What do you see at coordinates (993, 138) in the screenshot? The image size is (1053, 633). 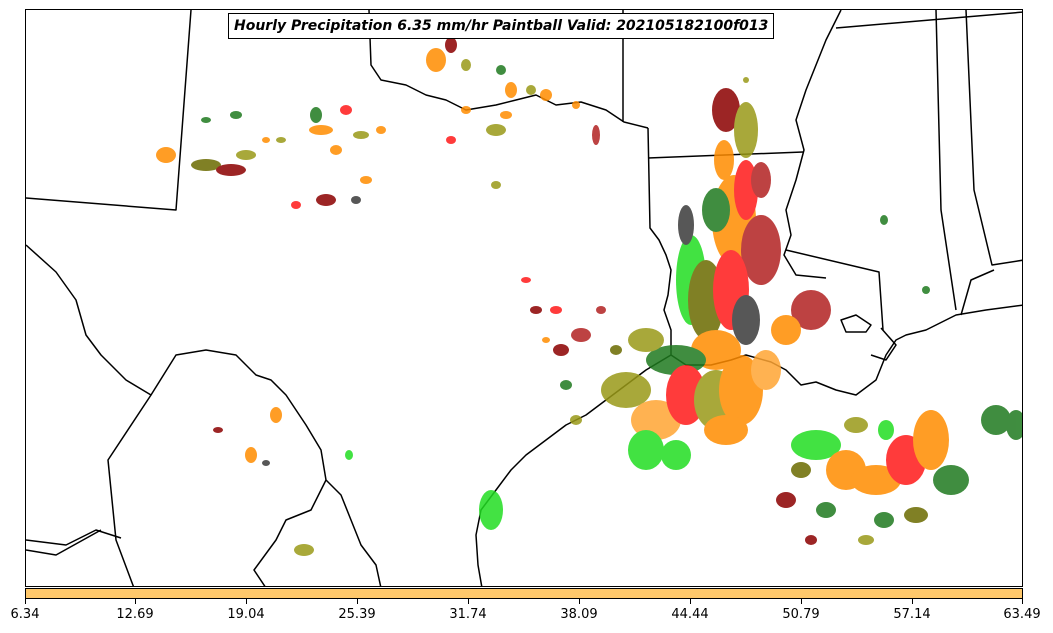 I see `boundary-al-ga` at bounding box center [993, 138].